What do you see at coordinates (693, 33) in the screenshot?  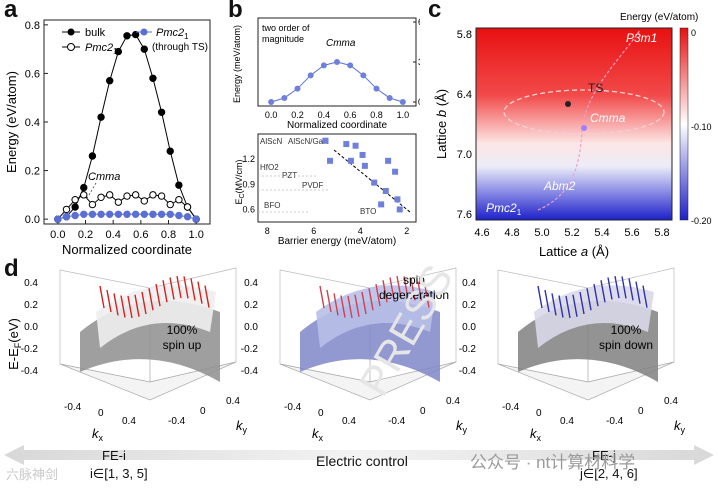 I see `colorbar-tick-label: 0` at bounding box center [693, 33].